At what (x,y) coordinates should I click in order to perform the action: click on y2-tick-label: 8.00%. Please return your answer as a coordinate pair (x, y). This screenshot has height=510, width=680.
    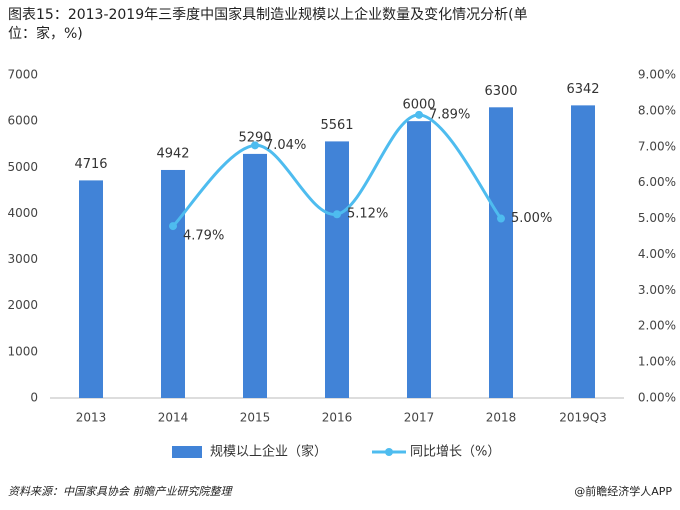
    Looking at the image, I should click on (657, 110).